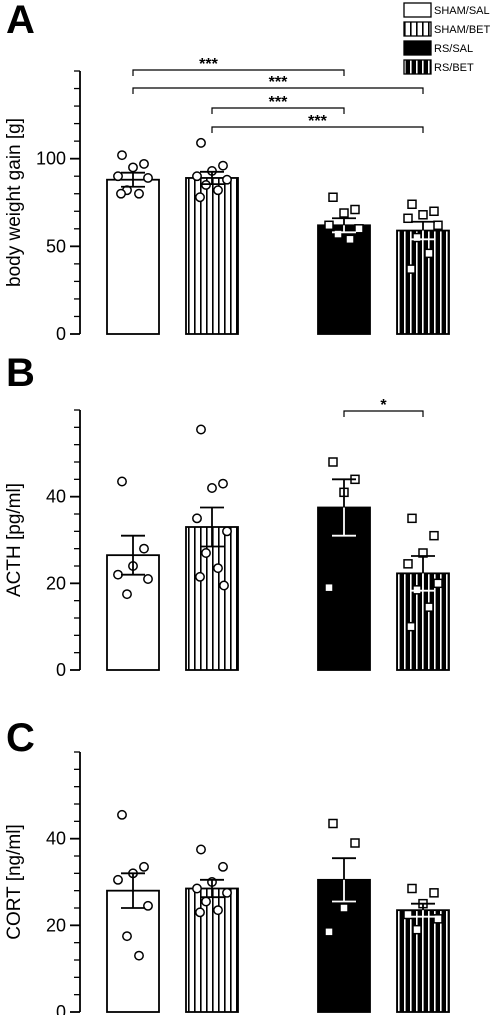 This screenshot has height=1015, width=491. What do you see at coordinates (417, 29) in the screenshot?
I see `legend-swatch-sham-bet` at bounding box center [417, 29].